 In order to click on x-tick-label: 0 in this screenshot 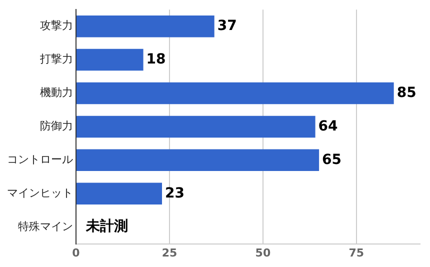, I will do `click(76, 253)`.